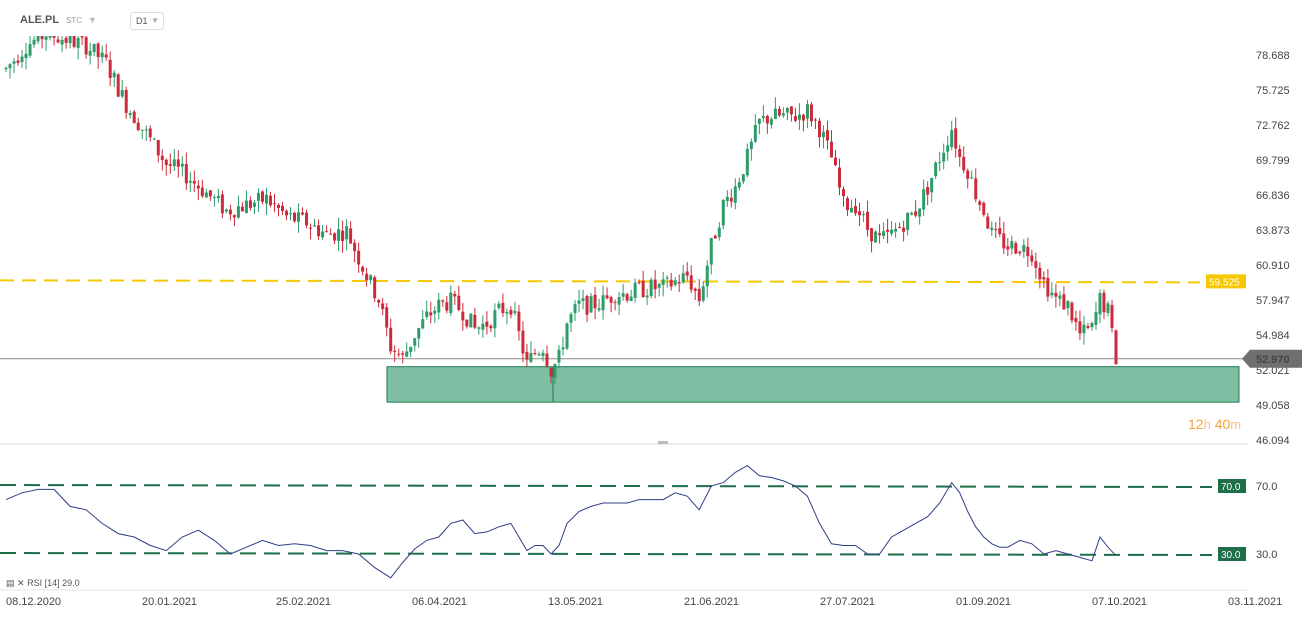 The height and width of the screenshot is (618, 1315). What do you see at coordinates (1222, 424) in the screenshot?
I see `countdown-minutes: 40` at bounding box center [1222, 424].